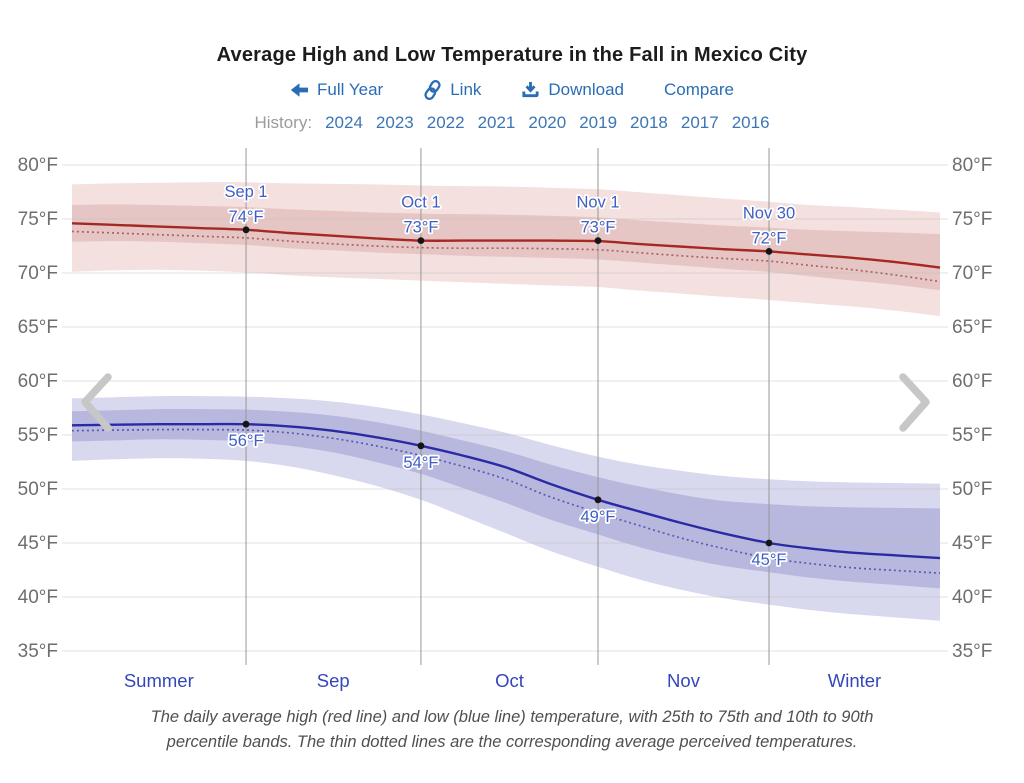  What do you see at coordinates (38, 543) in the screenshot?
I see `y-axis-label-left-45: 45°F` at bounding box center [38, 543].